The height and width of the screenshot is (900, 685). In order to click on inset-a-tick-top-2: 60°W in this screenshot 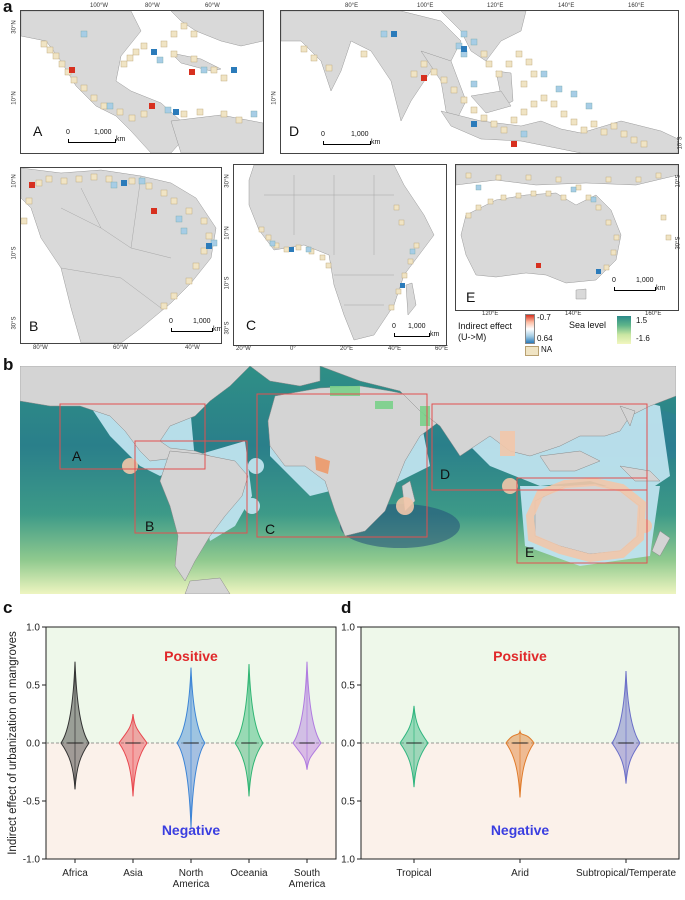, I will do `click(212, 6)`.